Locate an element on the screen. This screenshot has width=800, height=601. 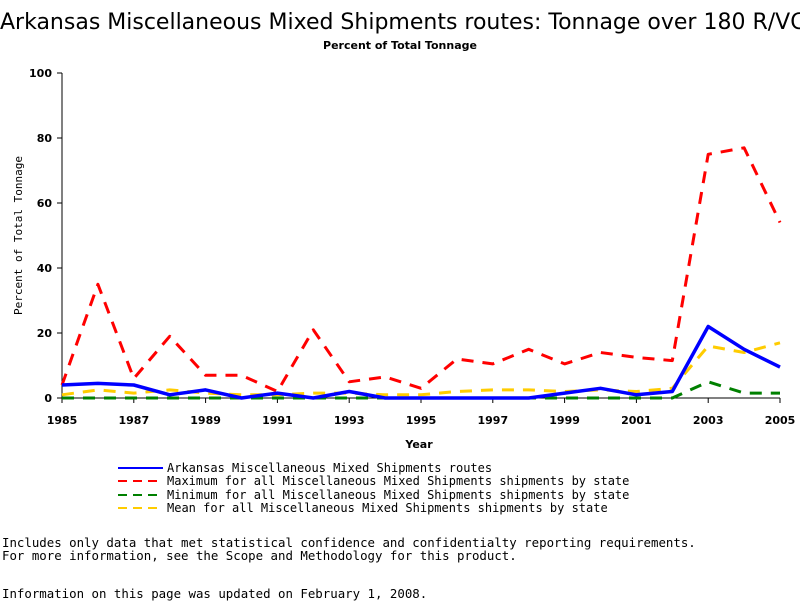
x-tick-label-2001: 2001 is located at coordinates (636, 420).